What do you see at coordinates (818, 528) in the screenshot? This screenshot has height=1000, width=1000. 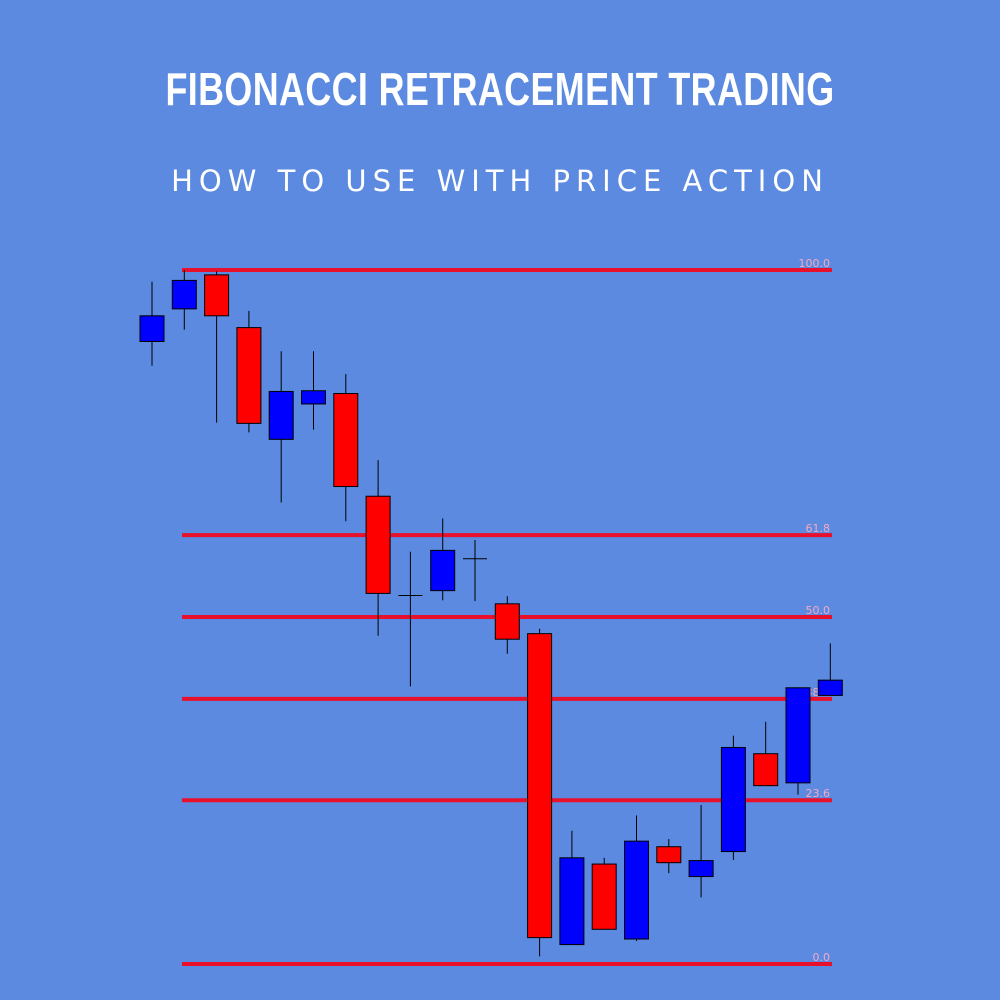 I see `fib-label-1: 61.8` at bounding box center [818, 528].